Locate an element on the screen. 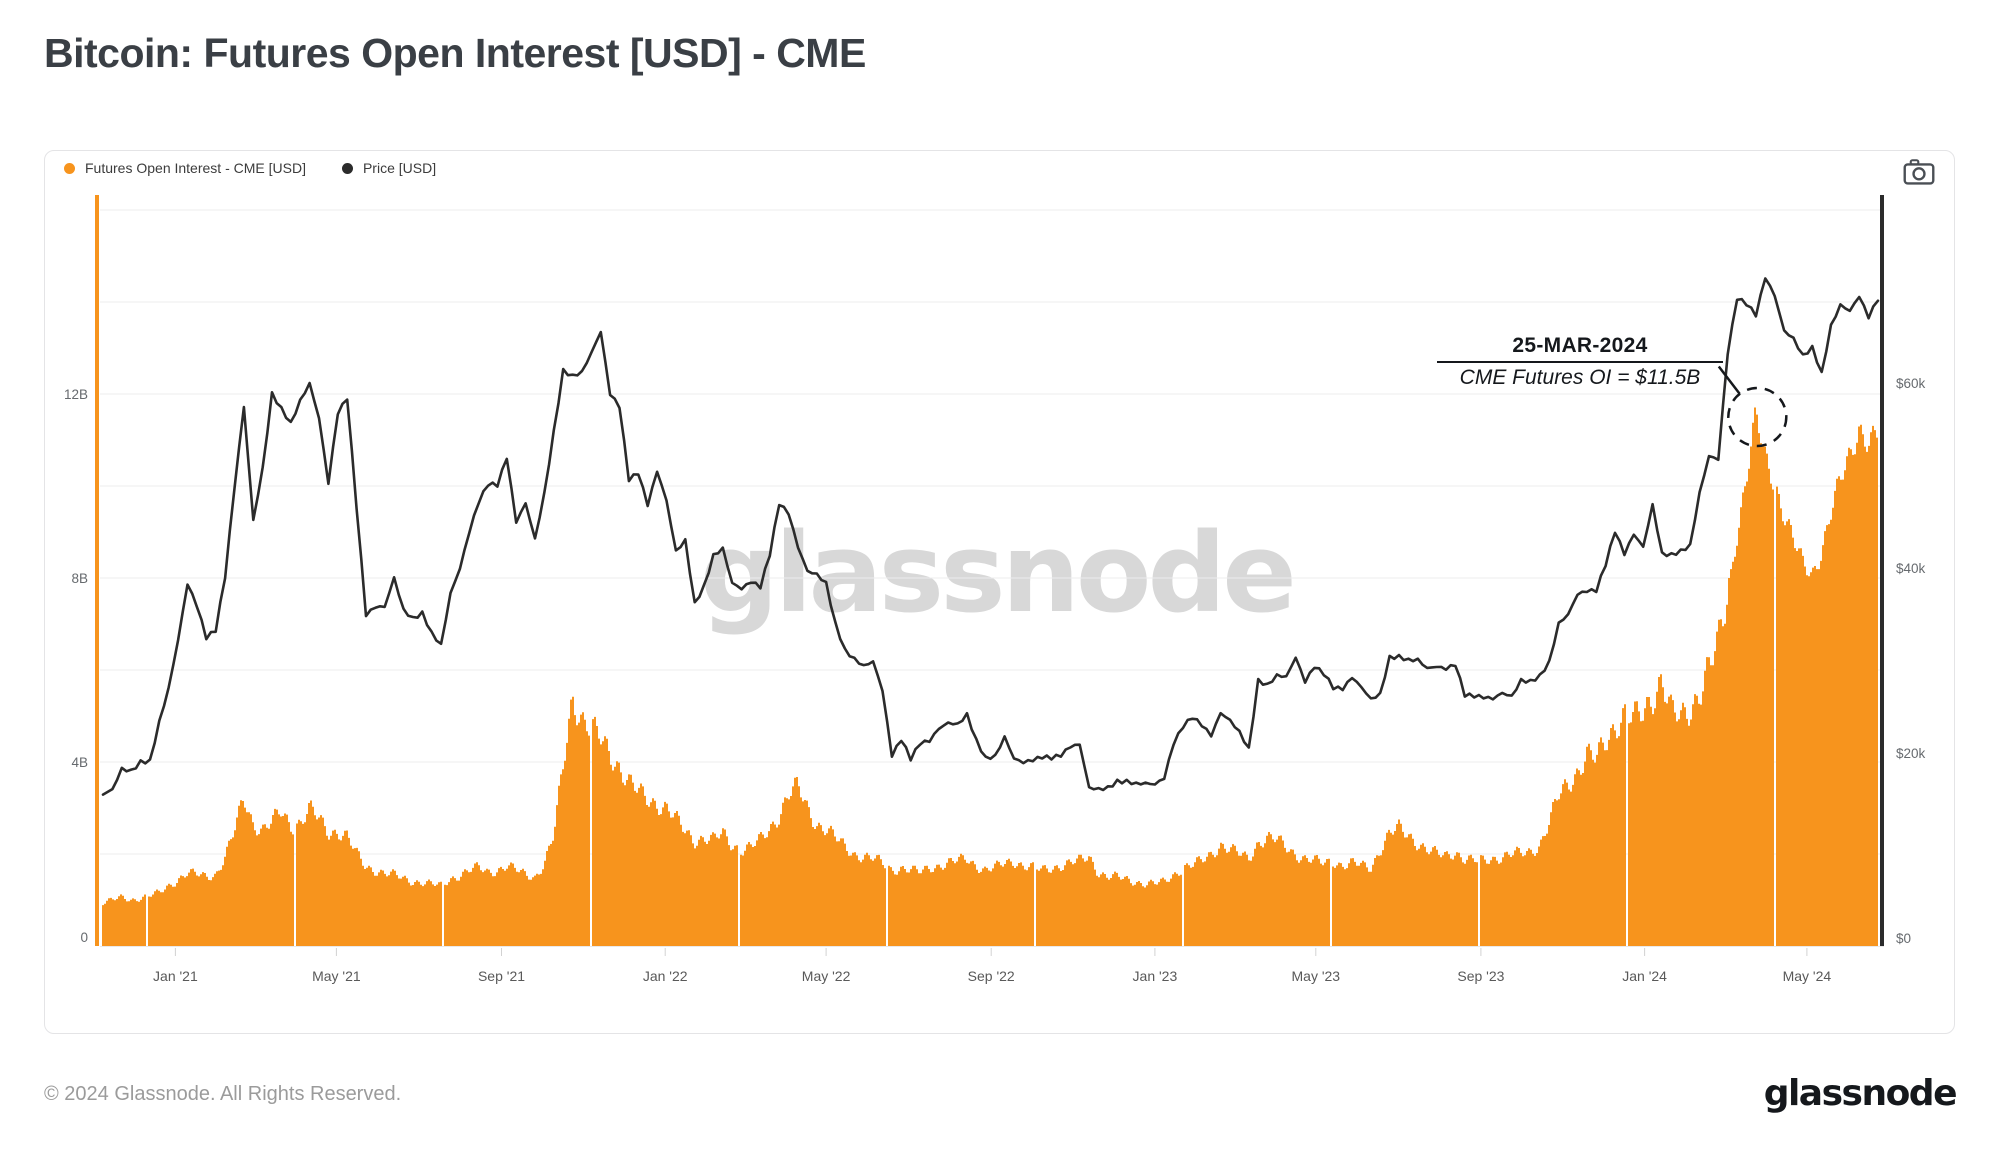 This screenshot has width=2000, height=1152. copyright-text: © 2024 Glassnode. All Rights Reserved. is located at coordinates (223, 1094).